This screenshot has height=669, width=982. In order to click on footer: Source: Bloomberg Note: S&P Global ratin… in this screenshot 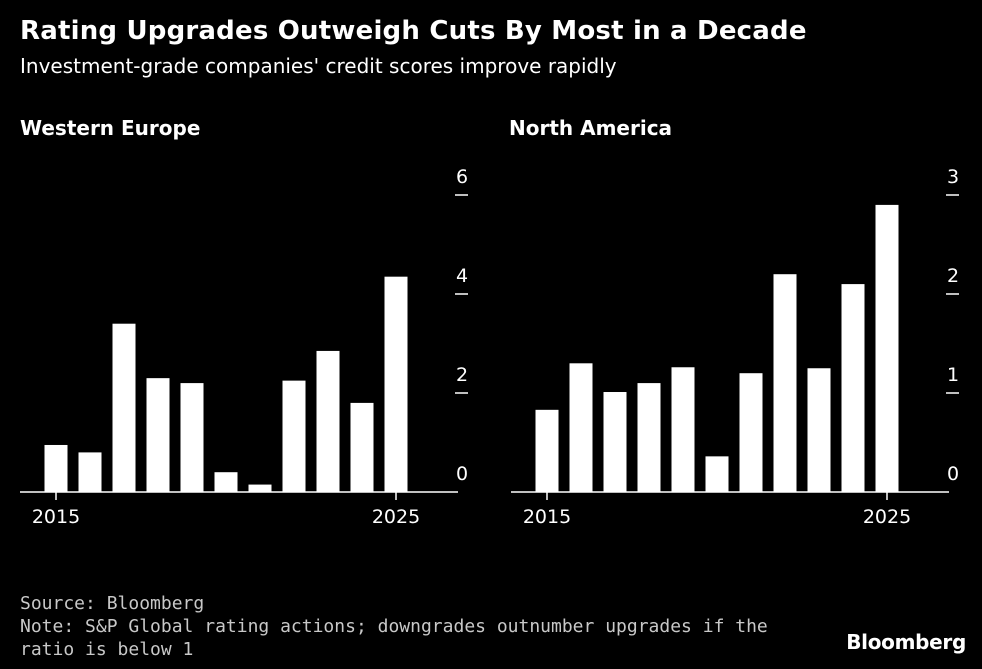, I will do `click(394, 626)`.